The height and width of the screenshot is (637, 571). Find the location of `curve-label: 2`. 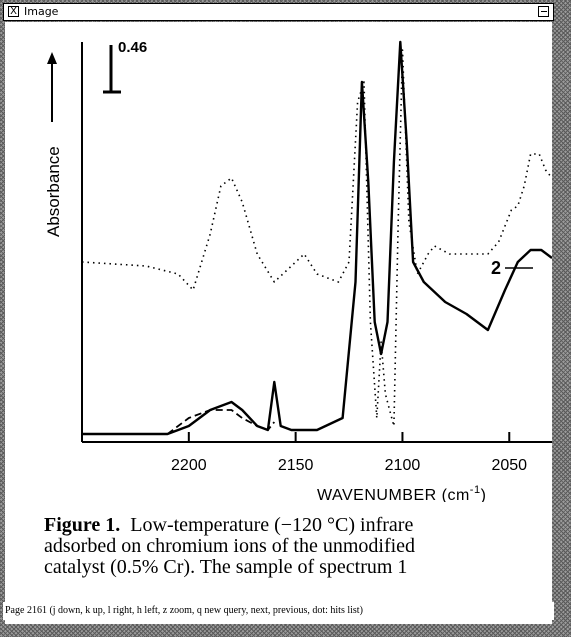

curve-label: 2 is located at coordinates (496, 268).